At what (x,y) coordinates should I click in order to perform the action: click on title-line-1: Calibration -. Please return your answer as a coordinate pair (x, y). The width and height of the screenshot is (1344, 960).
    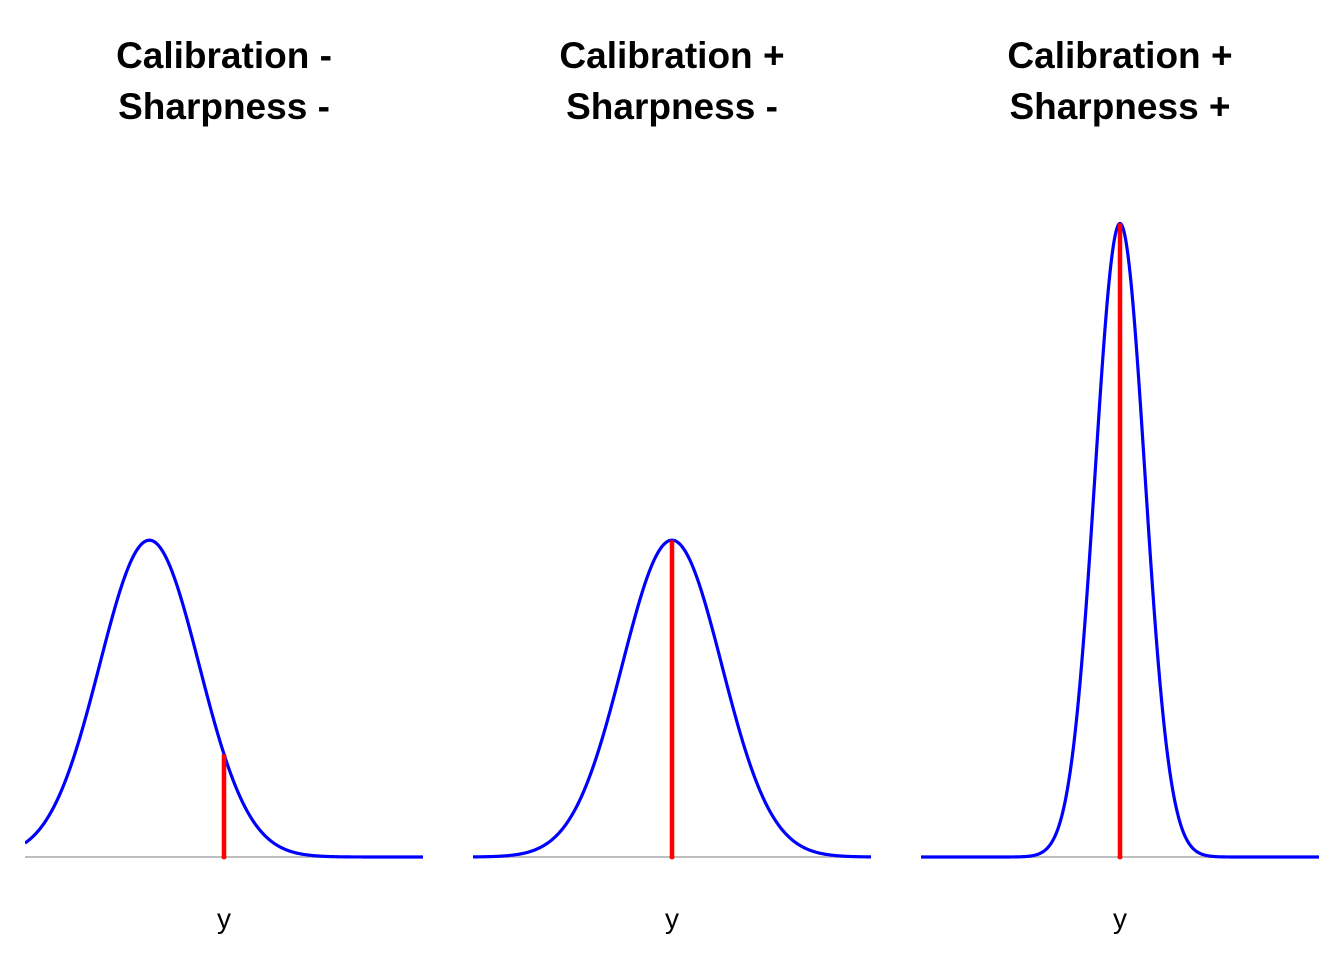
    Looking at the image, I should click on (224, 55).